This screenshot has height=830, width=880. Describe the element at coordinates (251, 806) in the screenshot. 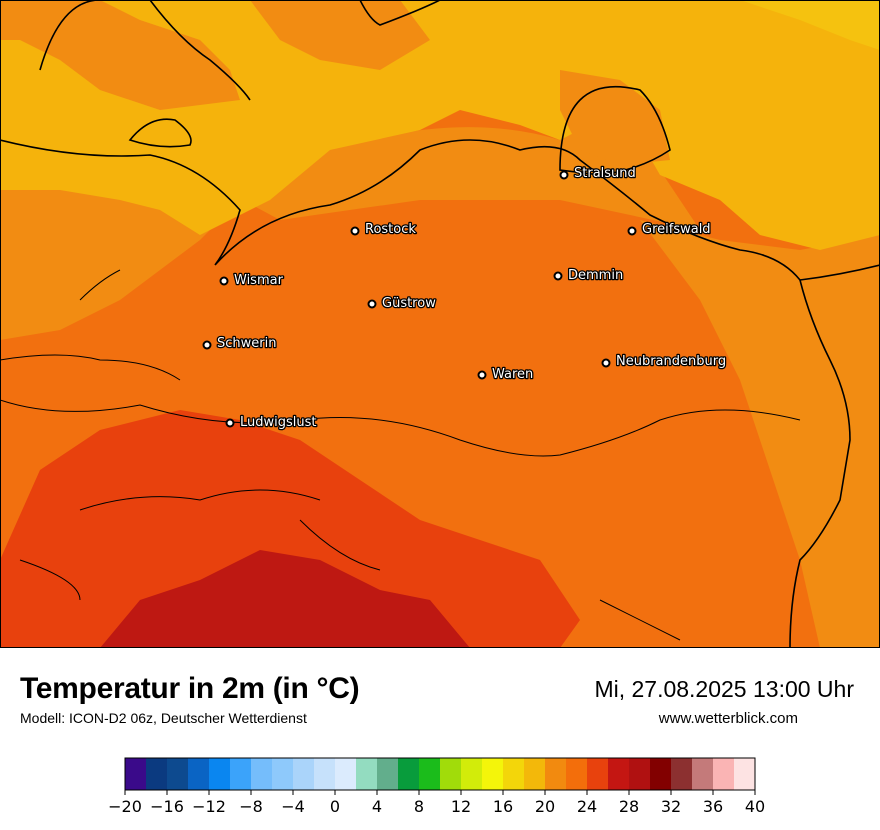

I see `colorbar-tick-label: −8` at that location.